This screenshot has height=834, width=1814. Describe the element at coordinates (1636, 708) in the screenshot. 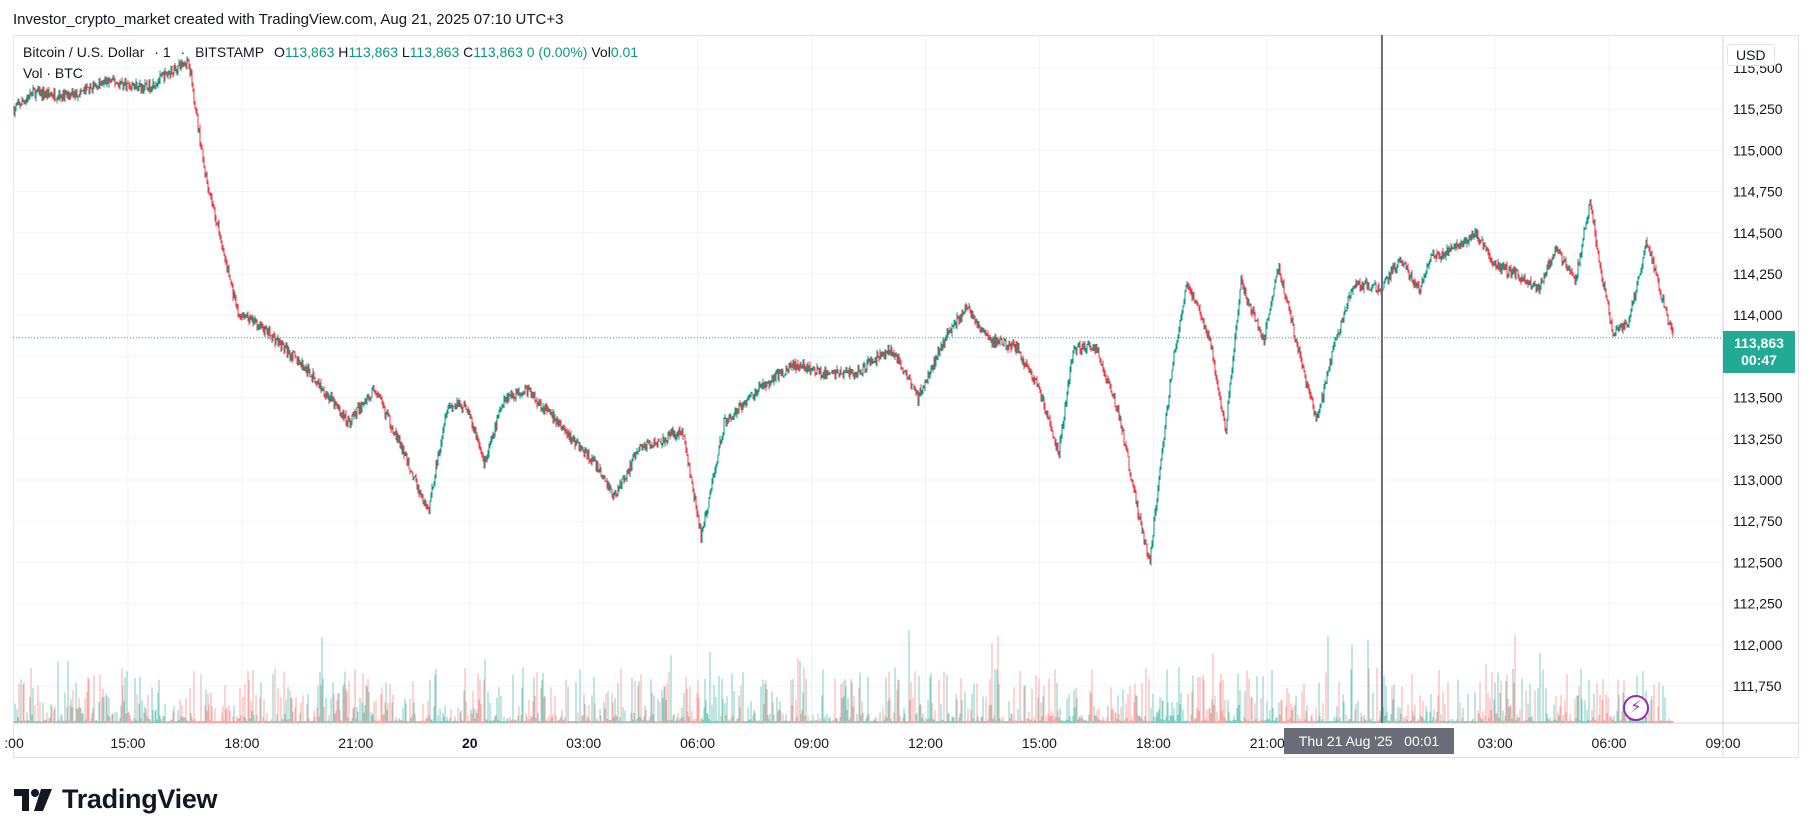

I see `lightning-icon: ⚡` at that location.